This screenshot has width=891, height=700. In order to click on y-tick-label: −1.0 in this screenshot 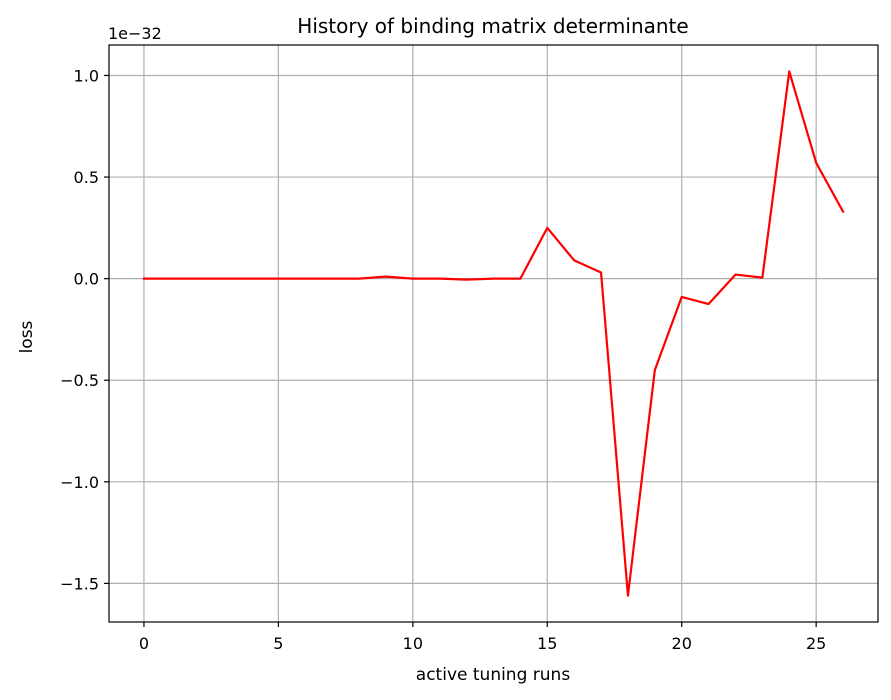, I will do `click(79, 482)`.